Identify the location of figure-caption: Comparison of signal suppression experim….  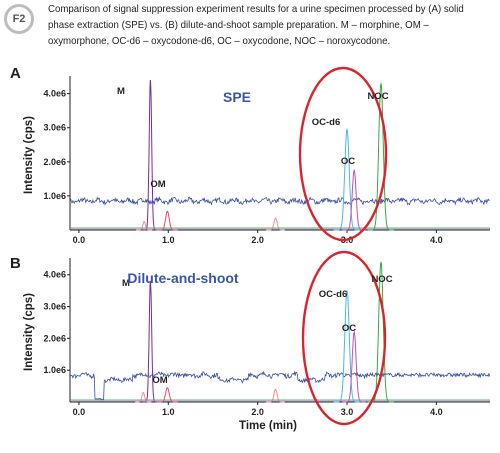
(256, 25).